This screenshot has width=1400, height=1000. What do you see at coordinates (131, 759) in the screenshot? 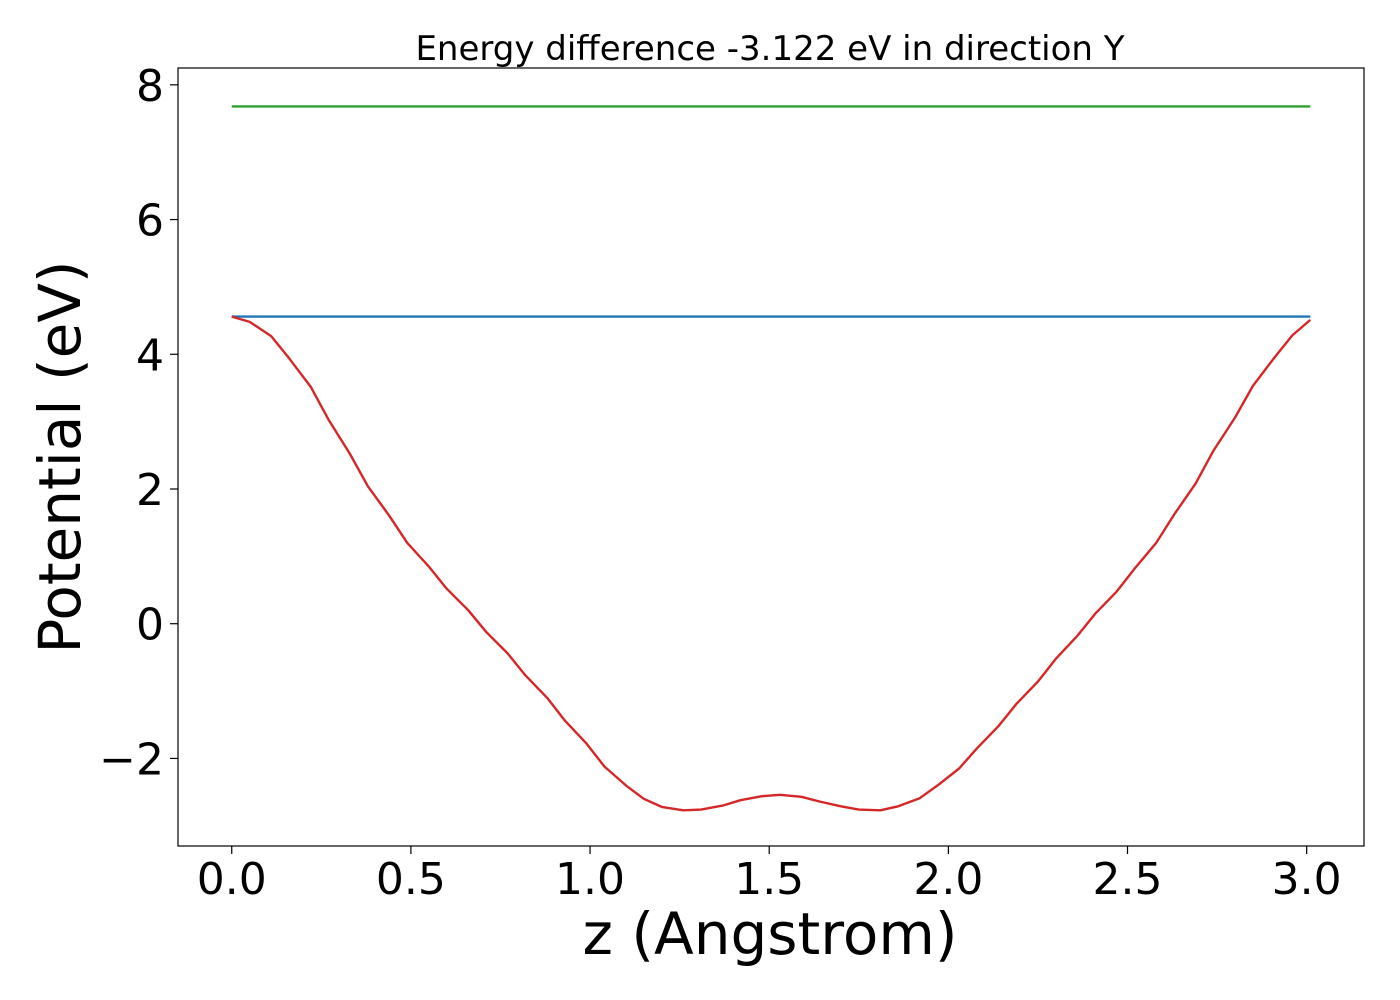
I see `y-tick-label: −2` at bounding box center [131, 759].